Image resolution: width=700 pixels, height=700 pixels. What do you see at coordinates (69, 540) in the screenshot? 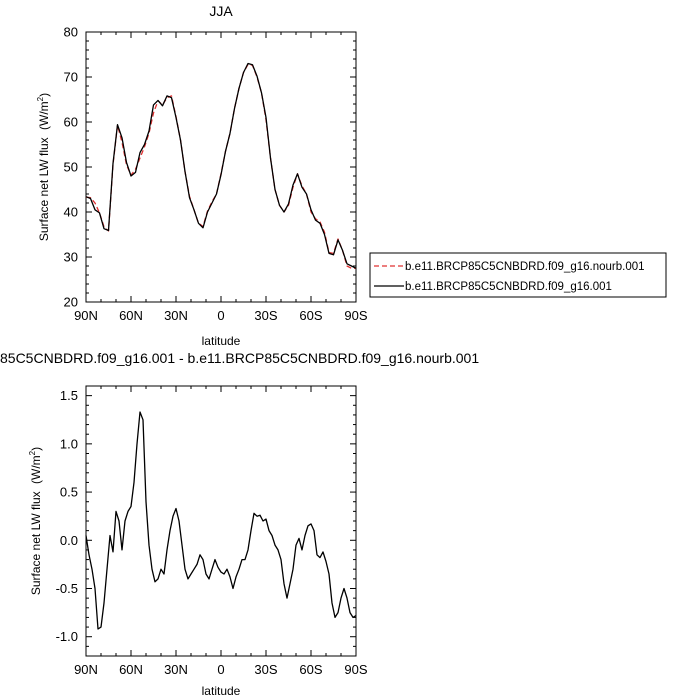
I see `y-tick-label: 0.0` at bounding box center [69, 540].